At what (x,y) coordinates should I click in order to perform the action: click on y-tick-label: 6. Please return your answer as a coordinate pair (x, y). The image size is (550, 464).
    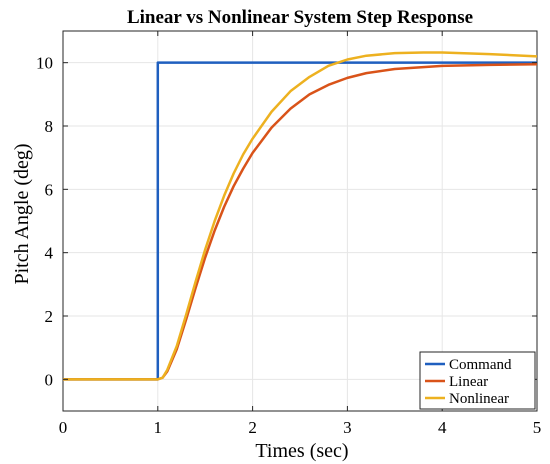
    Looking at the image, I should click on (49, 189).